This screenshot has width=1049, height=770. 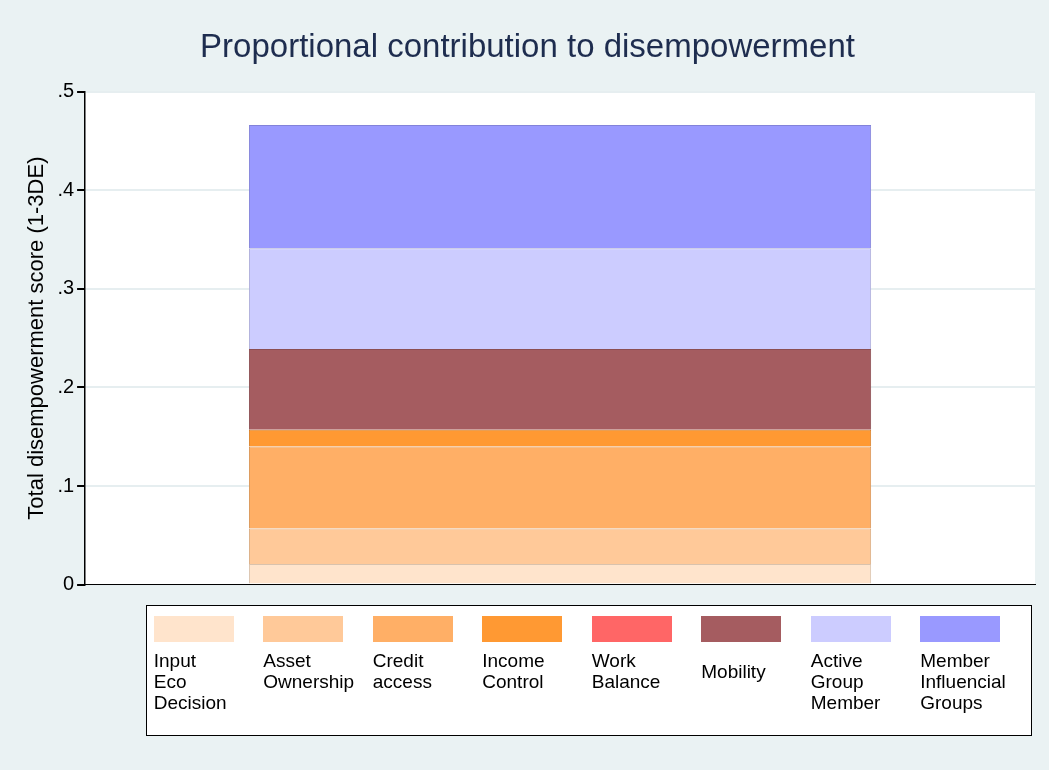 I want to click on y-tick-label: .4, so click(x=66, y=188).